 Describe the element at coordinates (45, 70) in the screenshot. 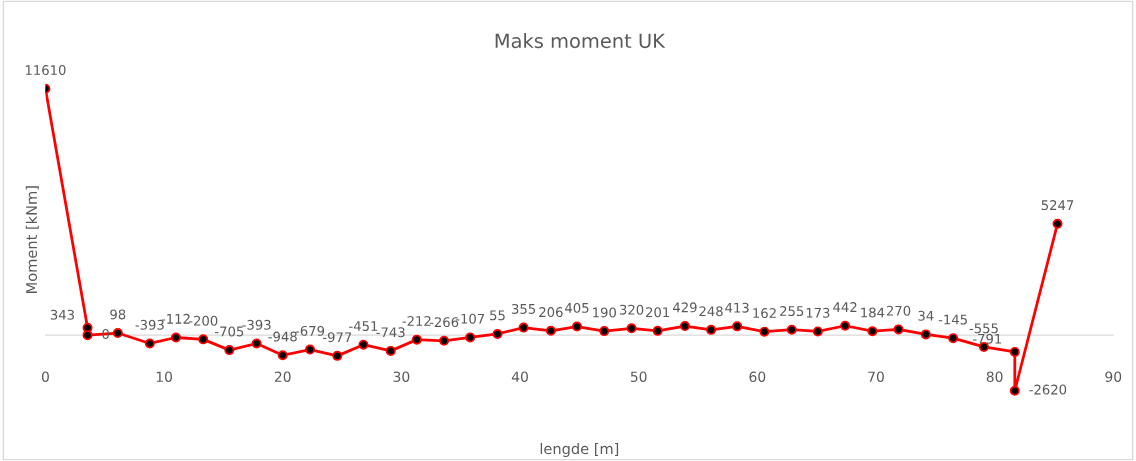

I see `data-label: 11610` at that location.